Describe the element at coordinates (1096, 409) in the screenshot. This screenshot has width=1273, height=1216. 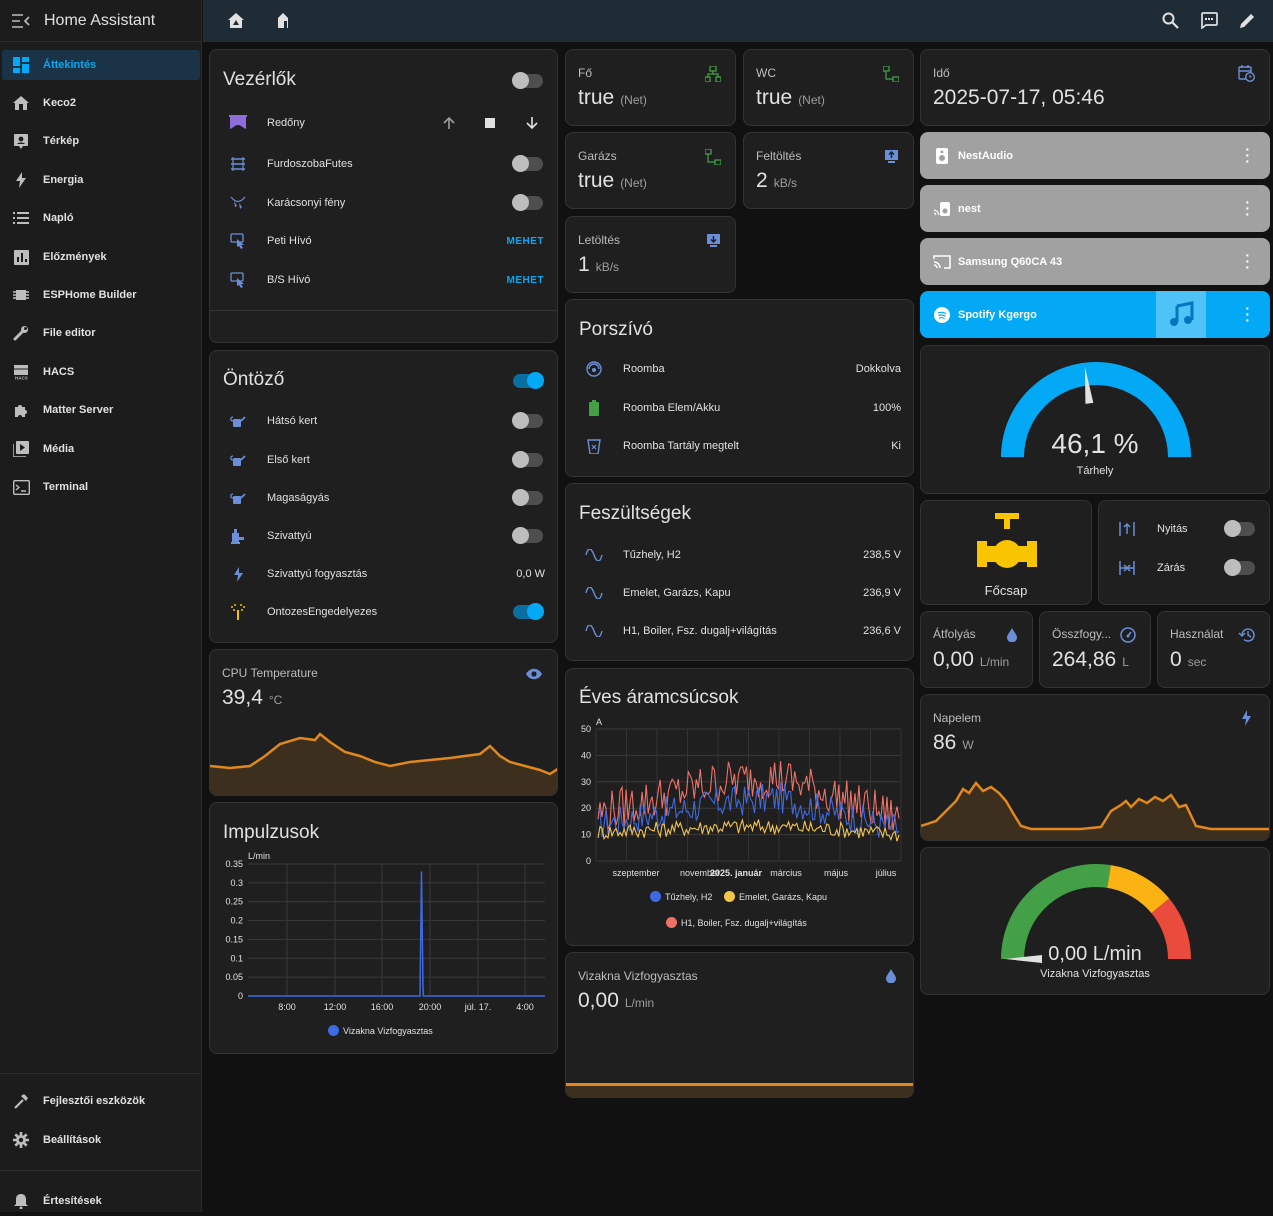
I see `tarhely-gauge` at that location.